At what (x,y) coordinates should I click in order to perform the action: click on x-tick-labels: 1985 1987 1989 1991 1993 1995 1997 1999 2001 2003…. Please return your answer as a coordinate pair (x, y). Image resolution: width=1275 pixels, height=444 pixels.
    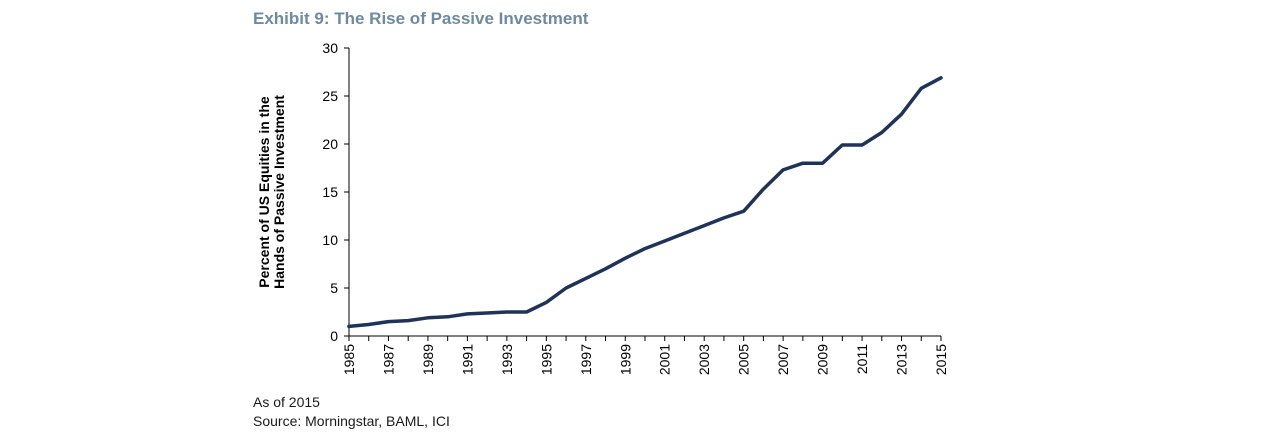
    Looking at the image, I should click on (645, 359).